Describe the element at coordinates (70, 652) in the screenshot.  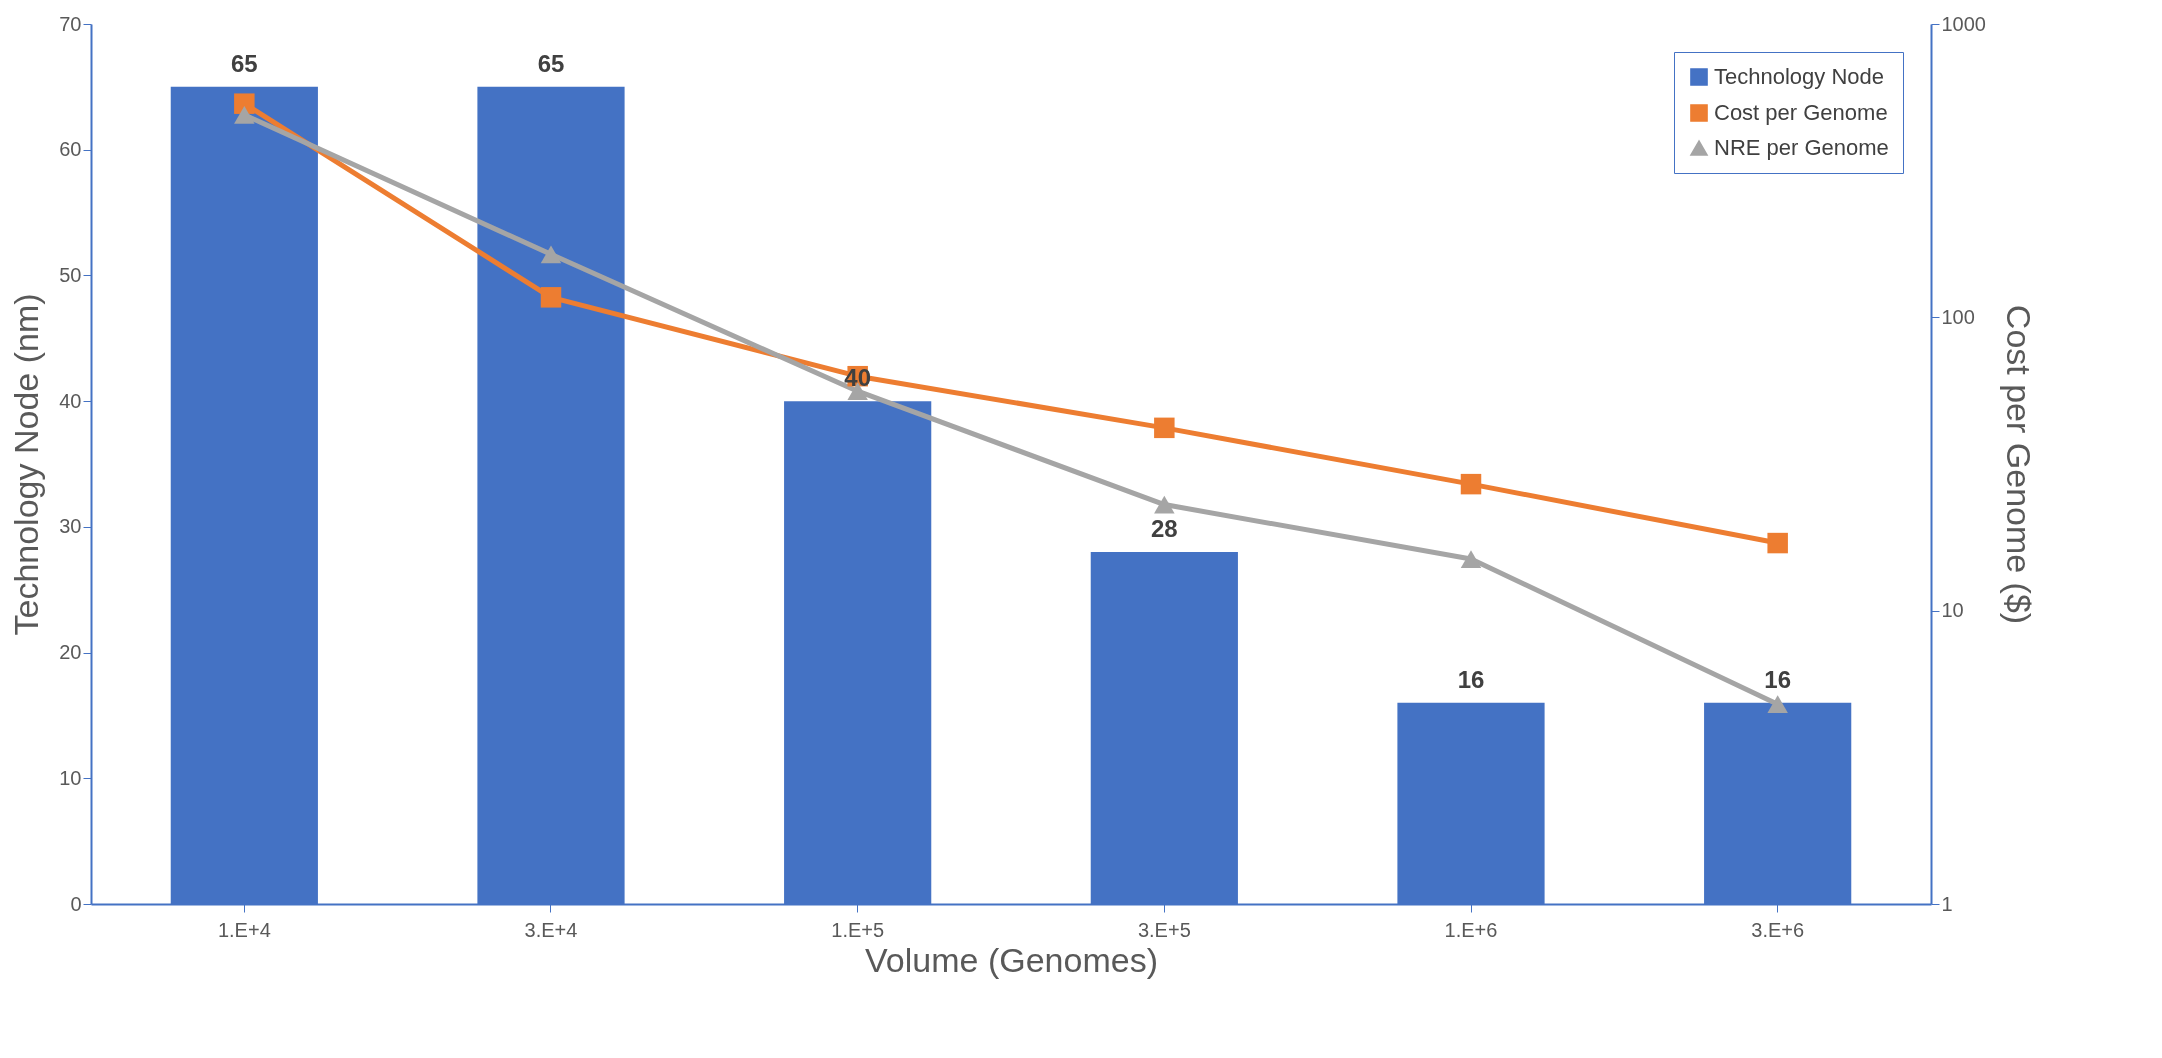
I see `y-tick-label: 20` at that location.